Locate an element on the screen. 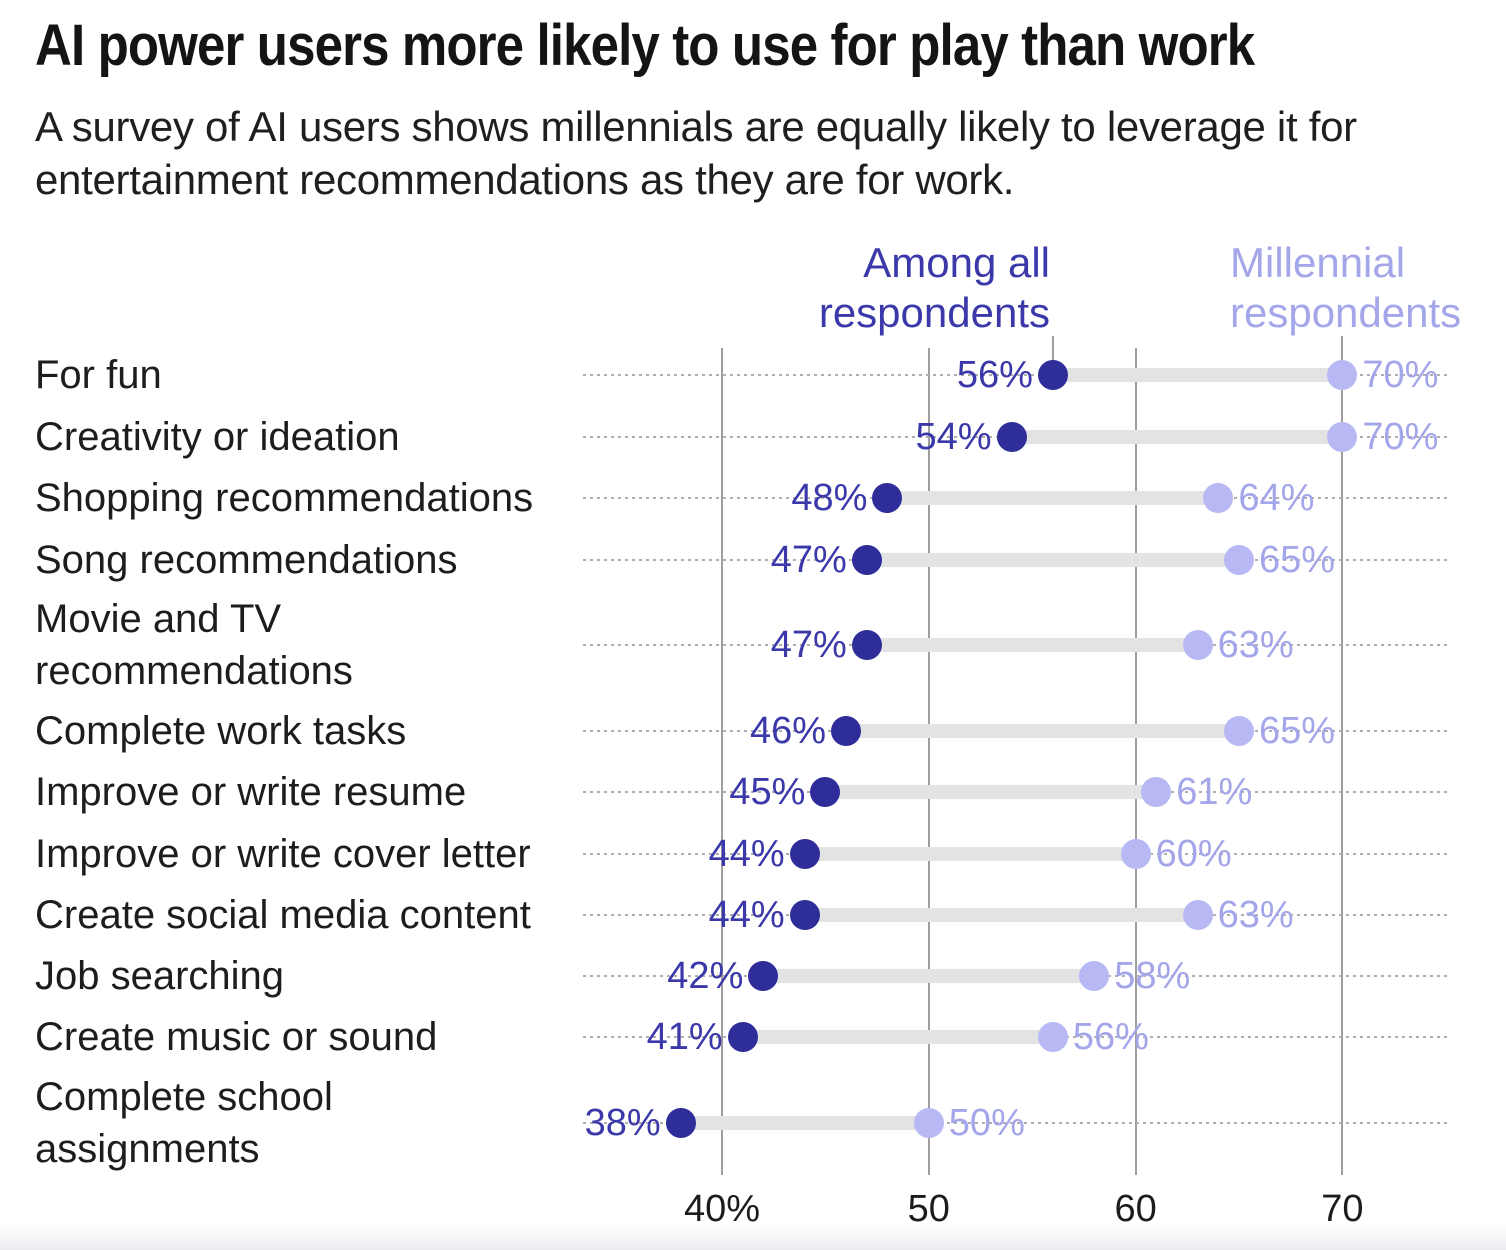 This screenshot has width=1506, height=1250. legend-label-millennial-respondents: Millennial respondents is located at coordinates (1346, 287).